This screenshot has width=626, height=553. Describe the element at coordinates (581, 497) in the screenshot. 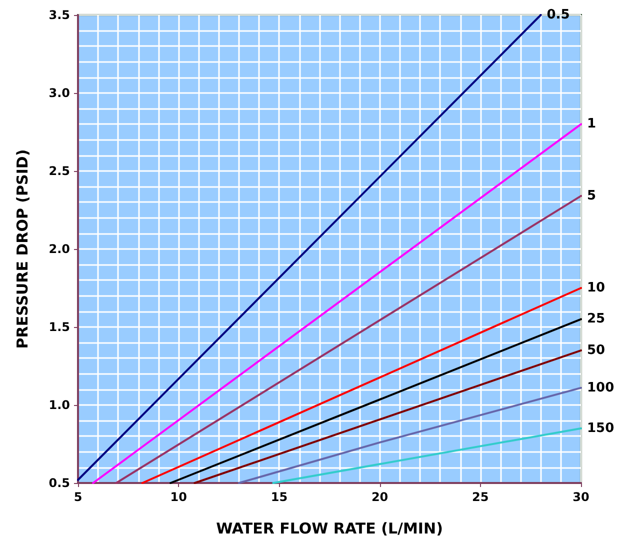

I see `x-tick-label: 30` at that location.